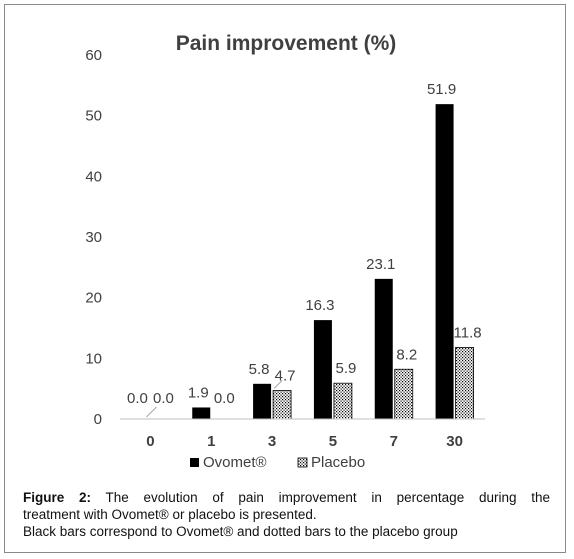 Image resolution: width=574 pixels, height=559 pixels. I want to click on y-tick-label: 60, so click(93, 55).